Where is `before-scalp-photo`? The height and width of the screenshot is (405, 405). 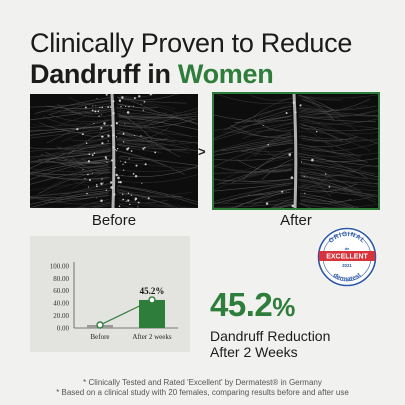
before-scalp-photo is located at coordinates (114, 151).